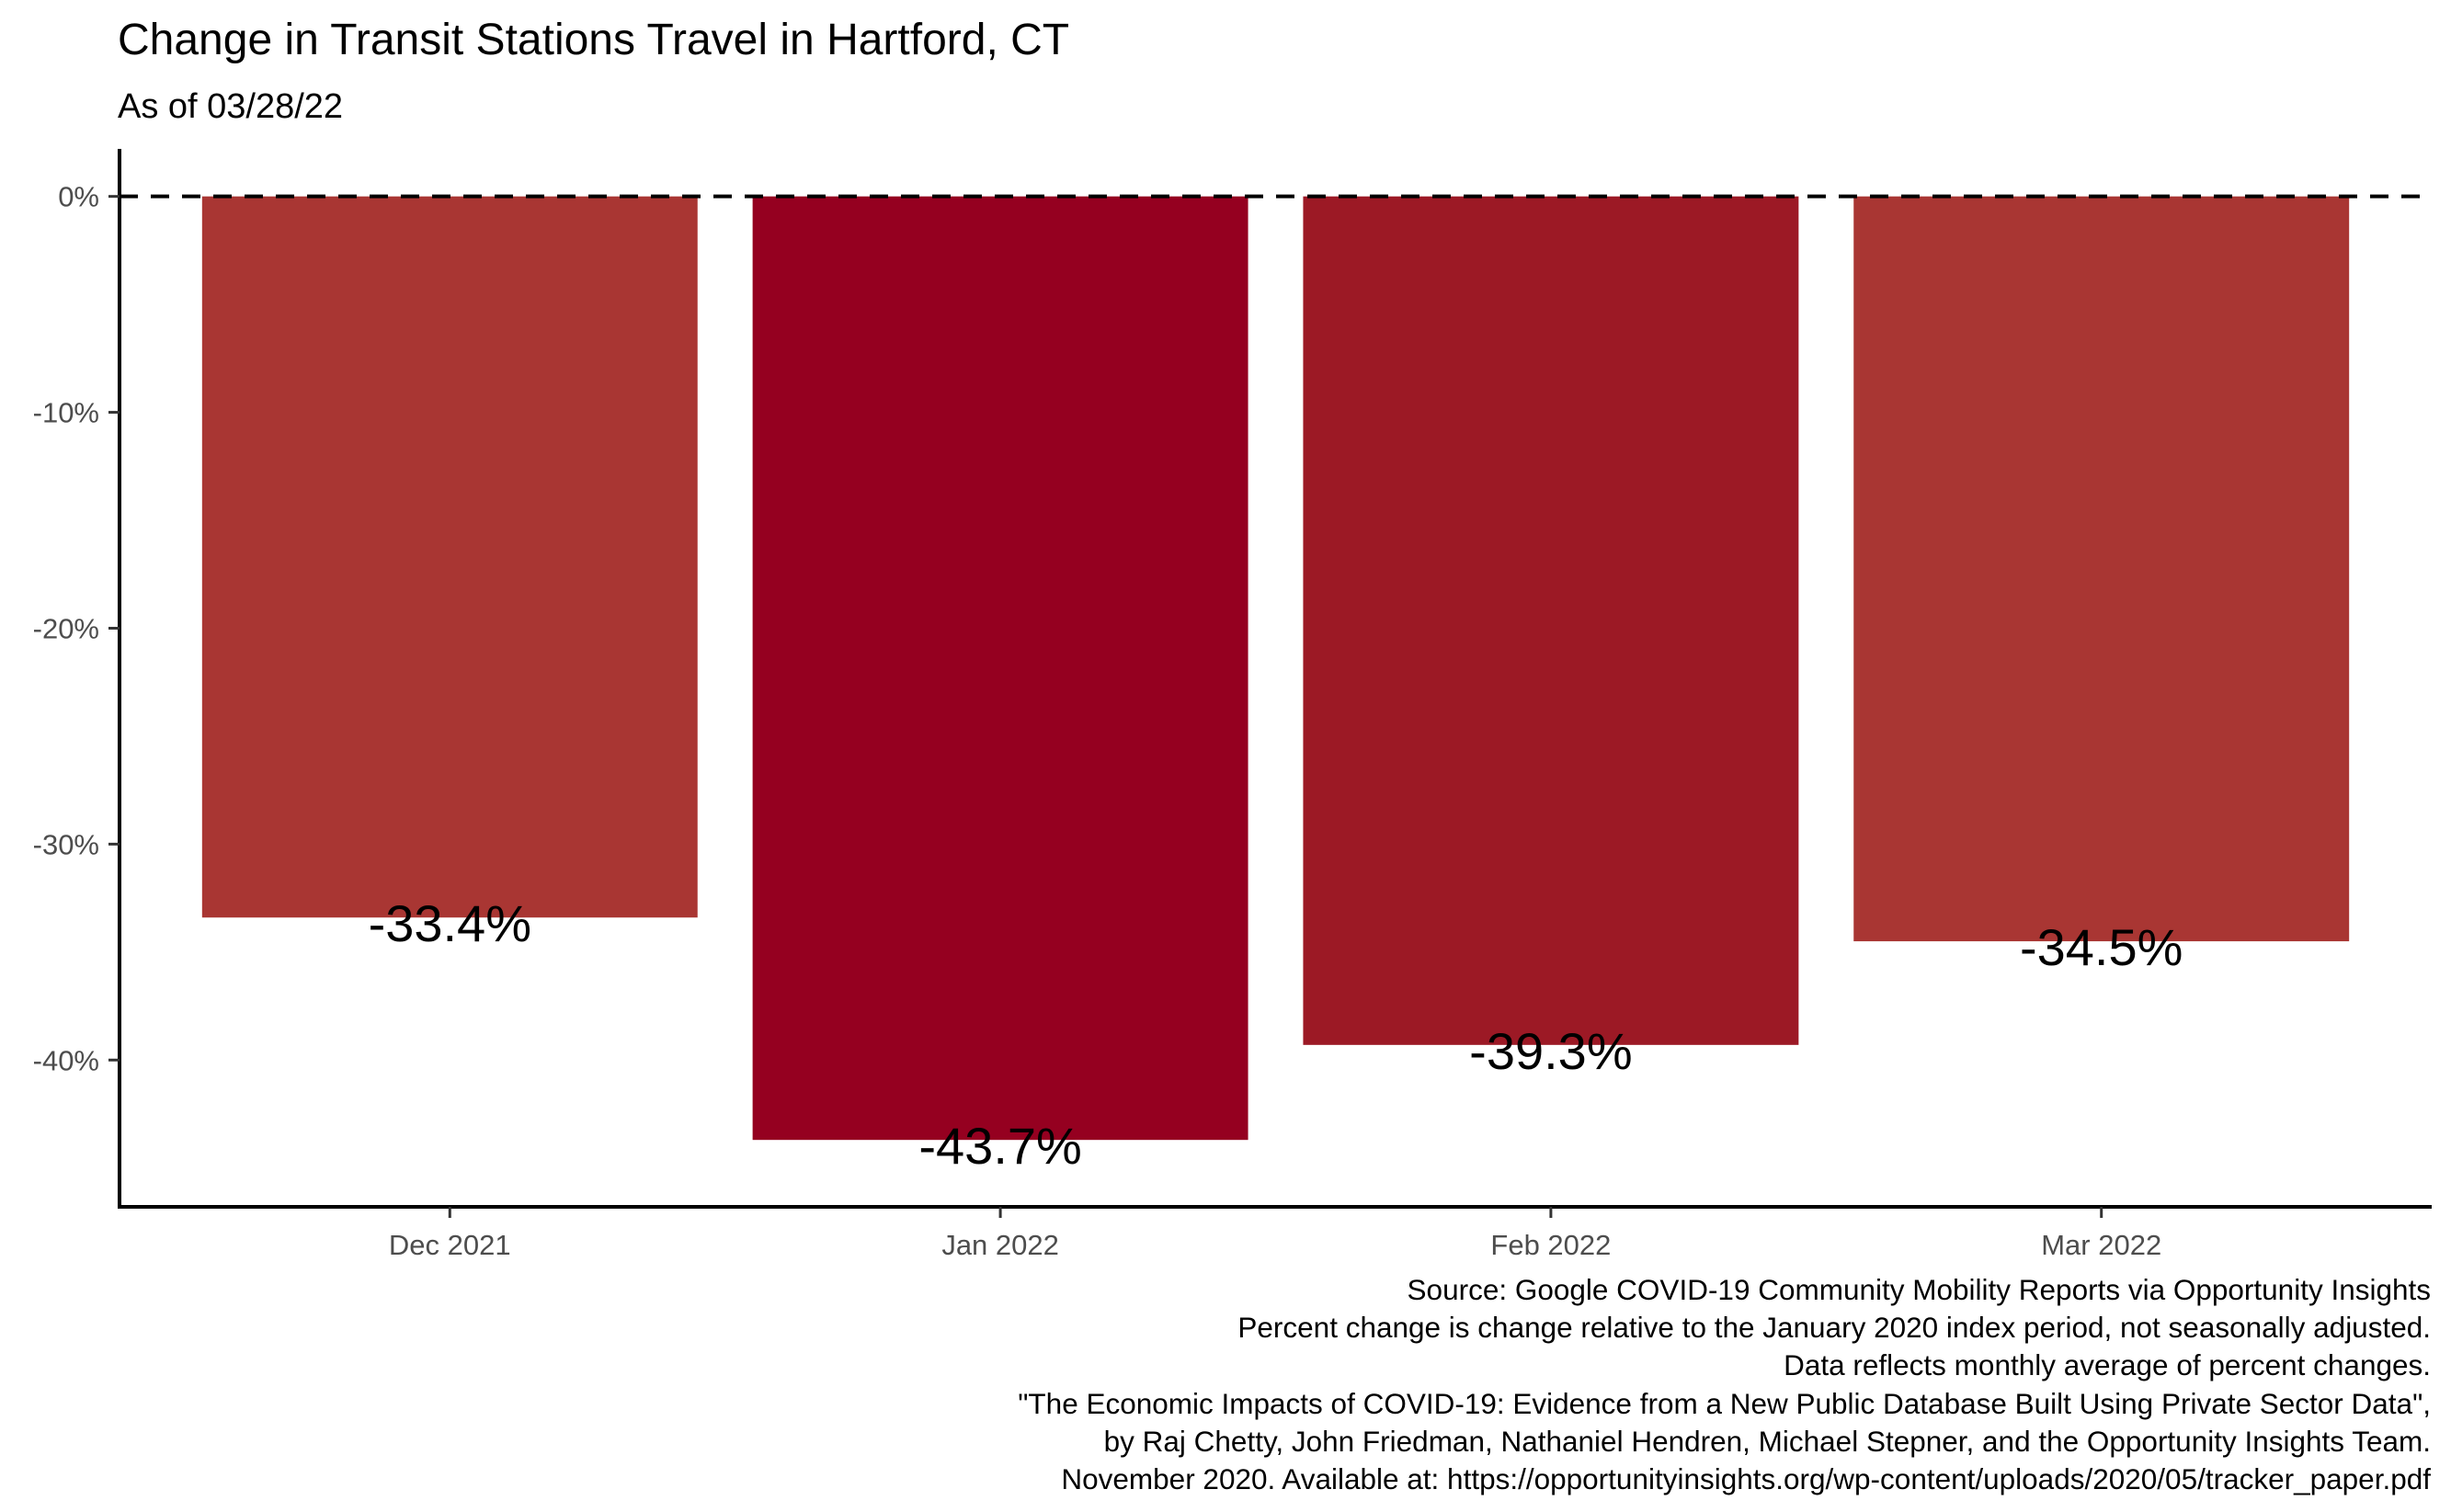 The image size is (2451, 1512). What do you see at coordinates (2101, 947) in the screenshot?
I see `data-label: -34.5%` at bounding box center [2101, 947].